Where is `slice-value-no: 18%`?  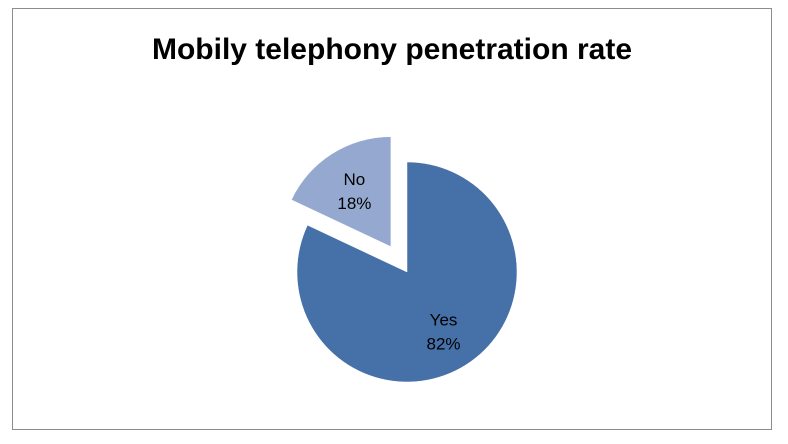
slice-value-no: 18% is located at coordinates (354, 203).